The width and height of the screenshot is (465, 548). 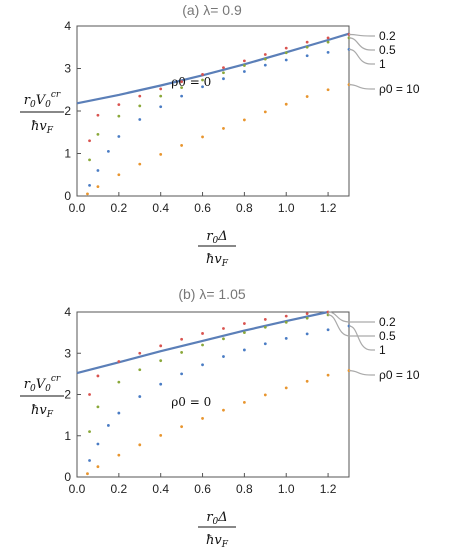 What do you see at coordinates (217, 249) in the screenshot?
I see `panel-a-xlabel: r0Δ ħvF` at bounding box center [217, 249].